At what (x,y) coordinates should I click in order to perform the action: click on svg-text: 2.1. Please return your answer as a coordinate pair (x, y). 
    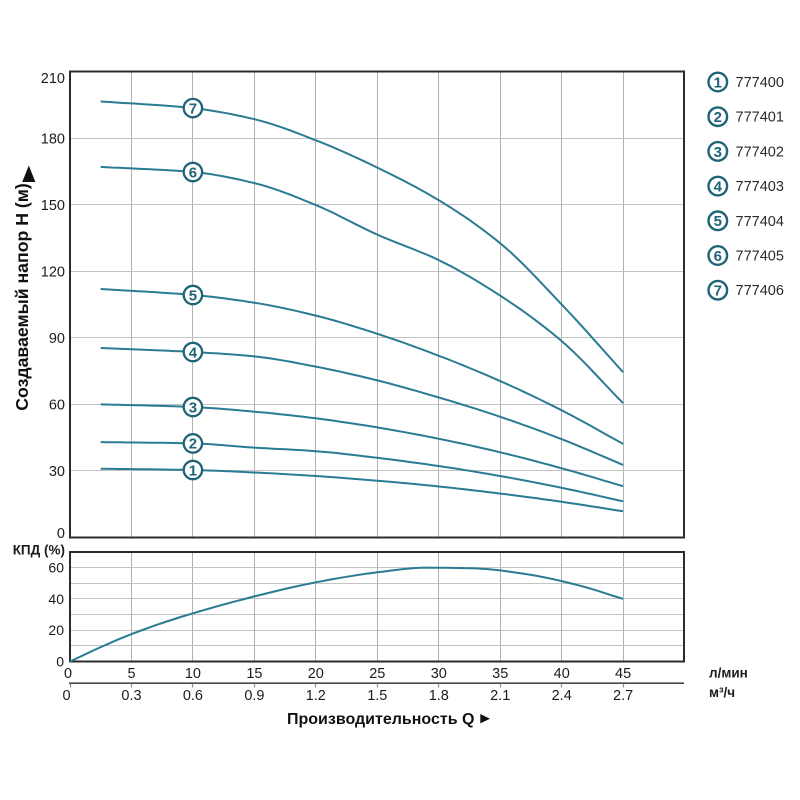
    Looking at the image, I should click on (500, 696).